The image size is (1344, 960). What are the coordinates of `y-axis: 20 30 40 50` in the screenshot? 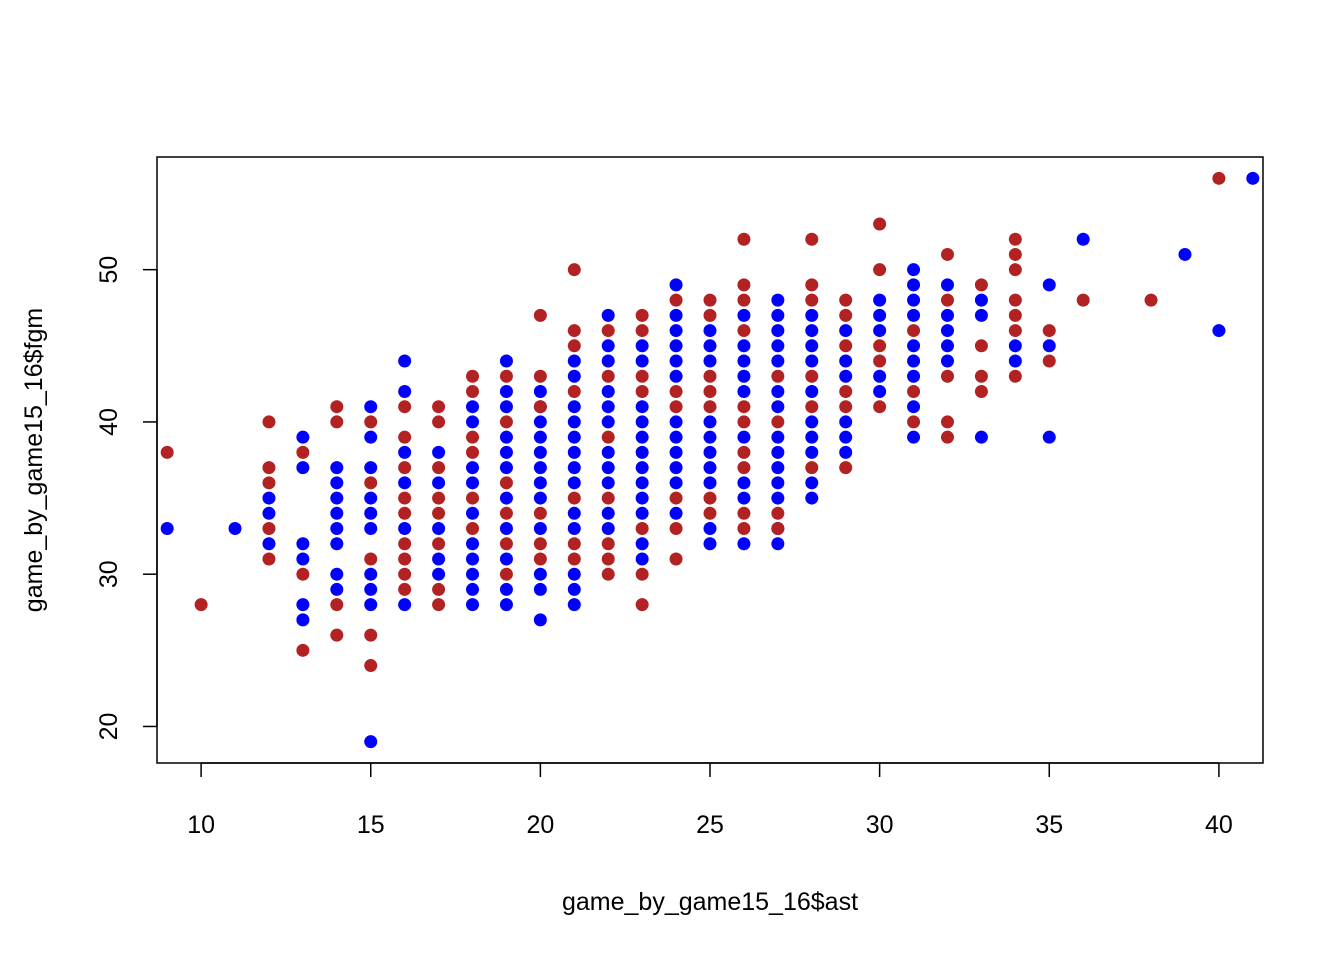 It's located at (126, 498).